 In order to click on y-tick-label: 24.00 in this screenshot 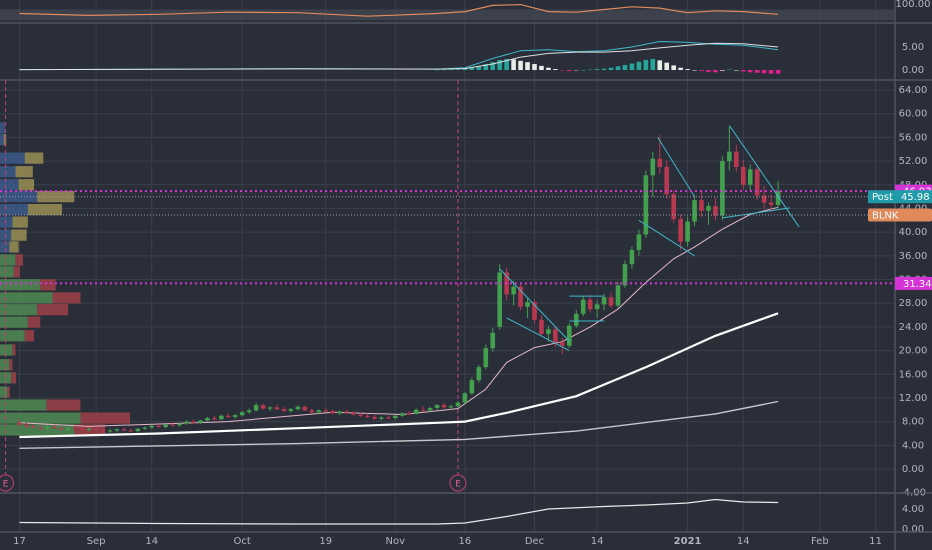, I will do `click(913, 327)`.